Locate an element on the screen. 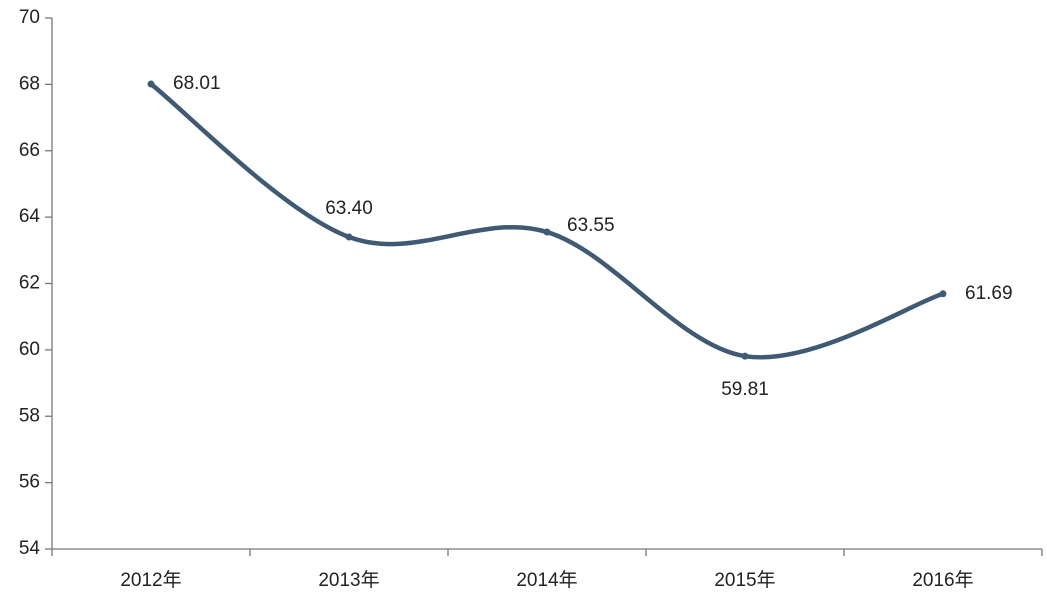  data-label: 68.01 is located at coordinates (197, 83).